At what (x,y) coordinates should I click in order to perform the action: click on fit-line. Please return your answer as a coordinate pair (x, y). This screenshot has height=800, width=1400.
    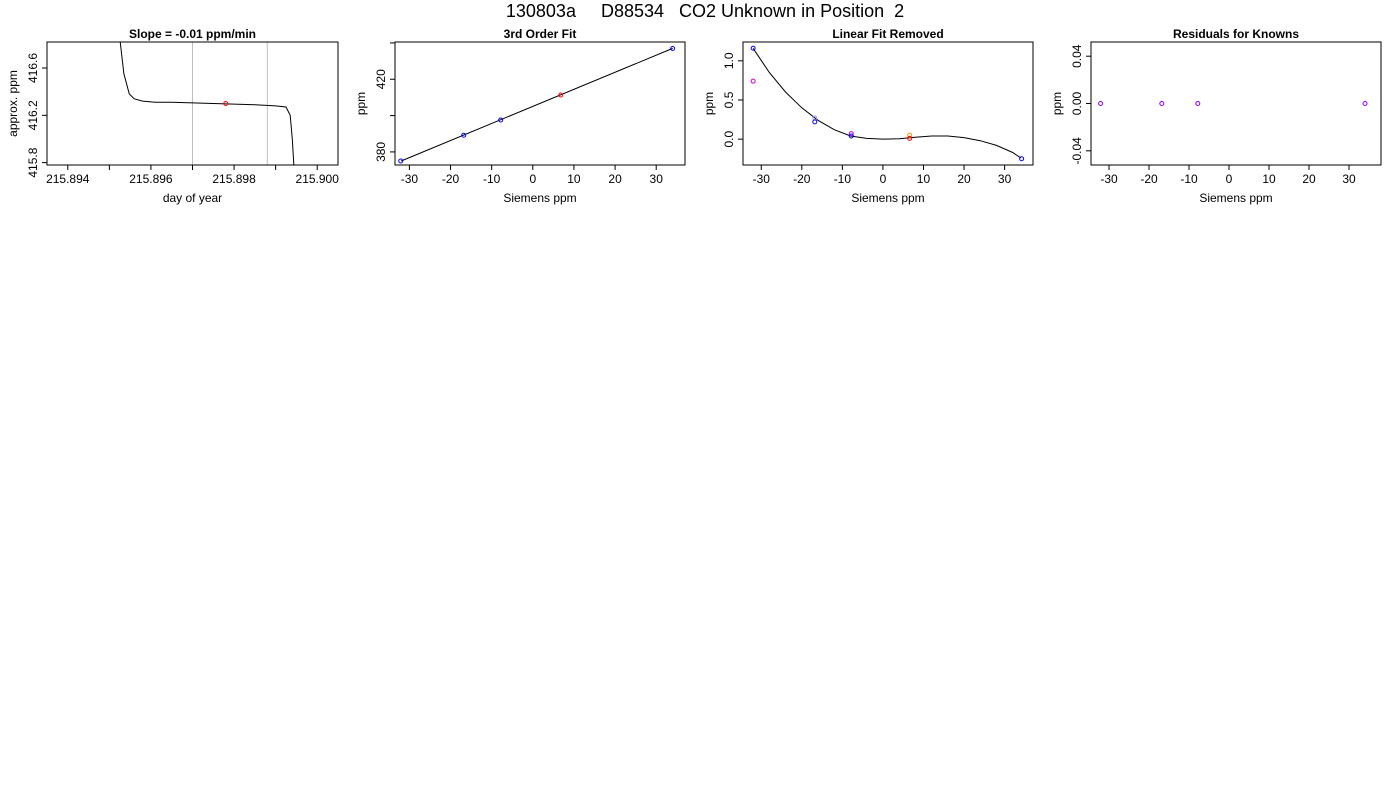
    Looking at the image, I should click on (536, 104).